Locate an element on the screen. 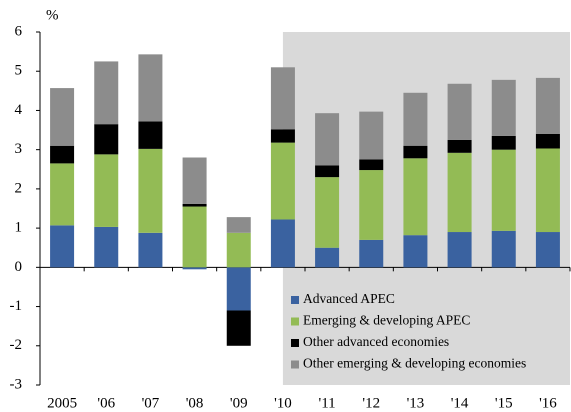  y-tick-label: 1 is located at coordinates (19, 228).